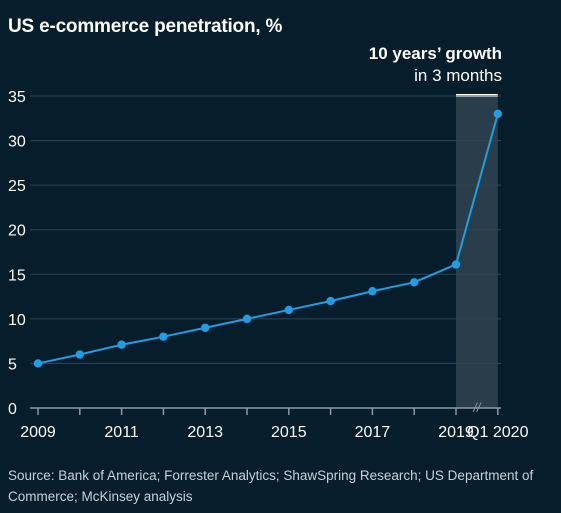 The height and width of the screenshot is (513, 561). I want to click on highlight-region, so click(477, 252).